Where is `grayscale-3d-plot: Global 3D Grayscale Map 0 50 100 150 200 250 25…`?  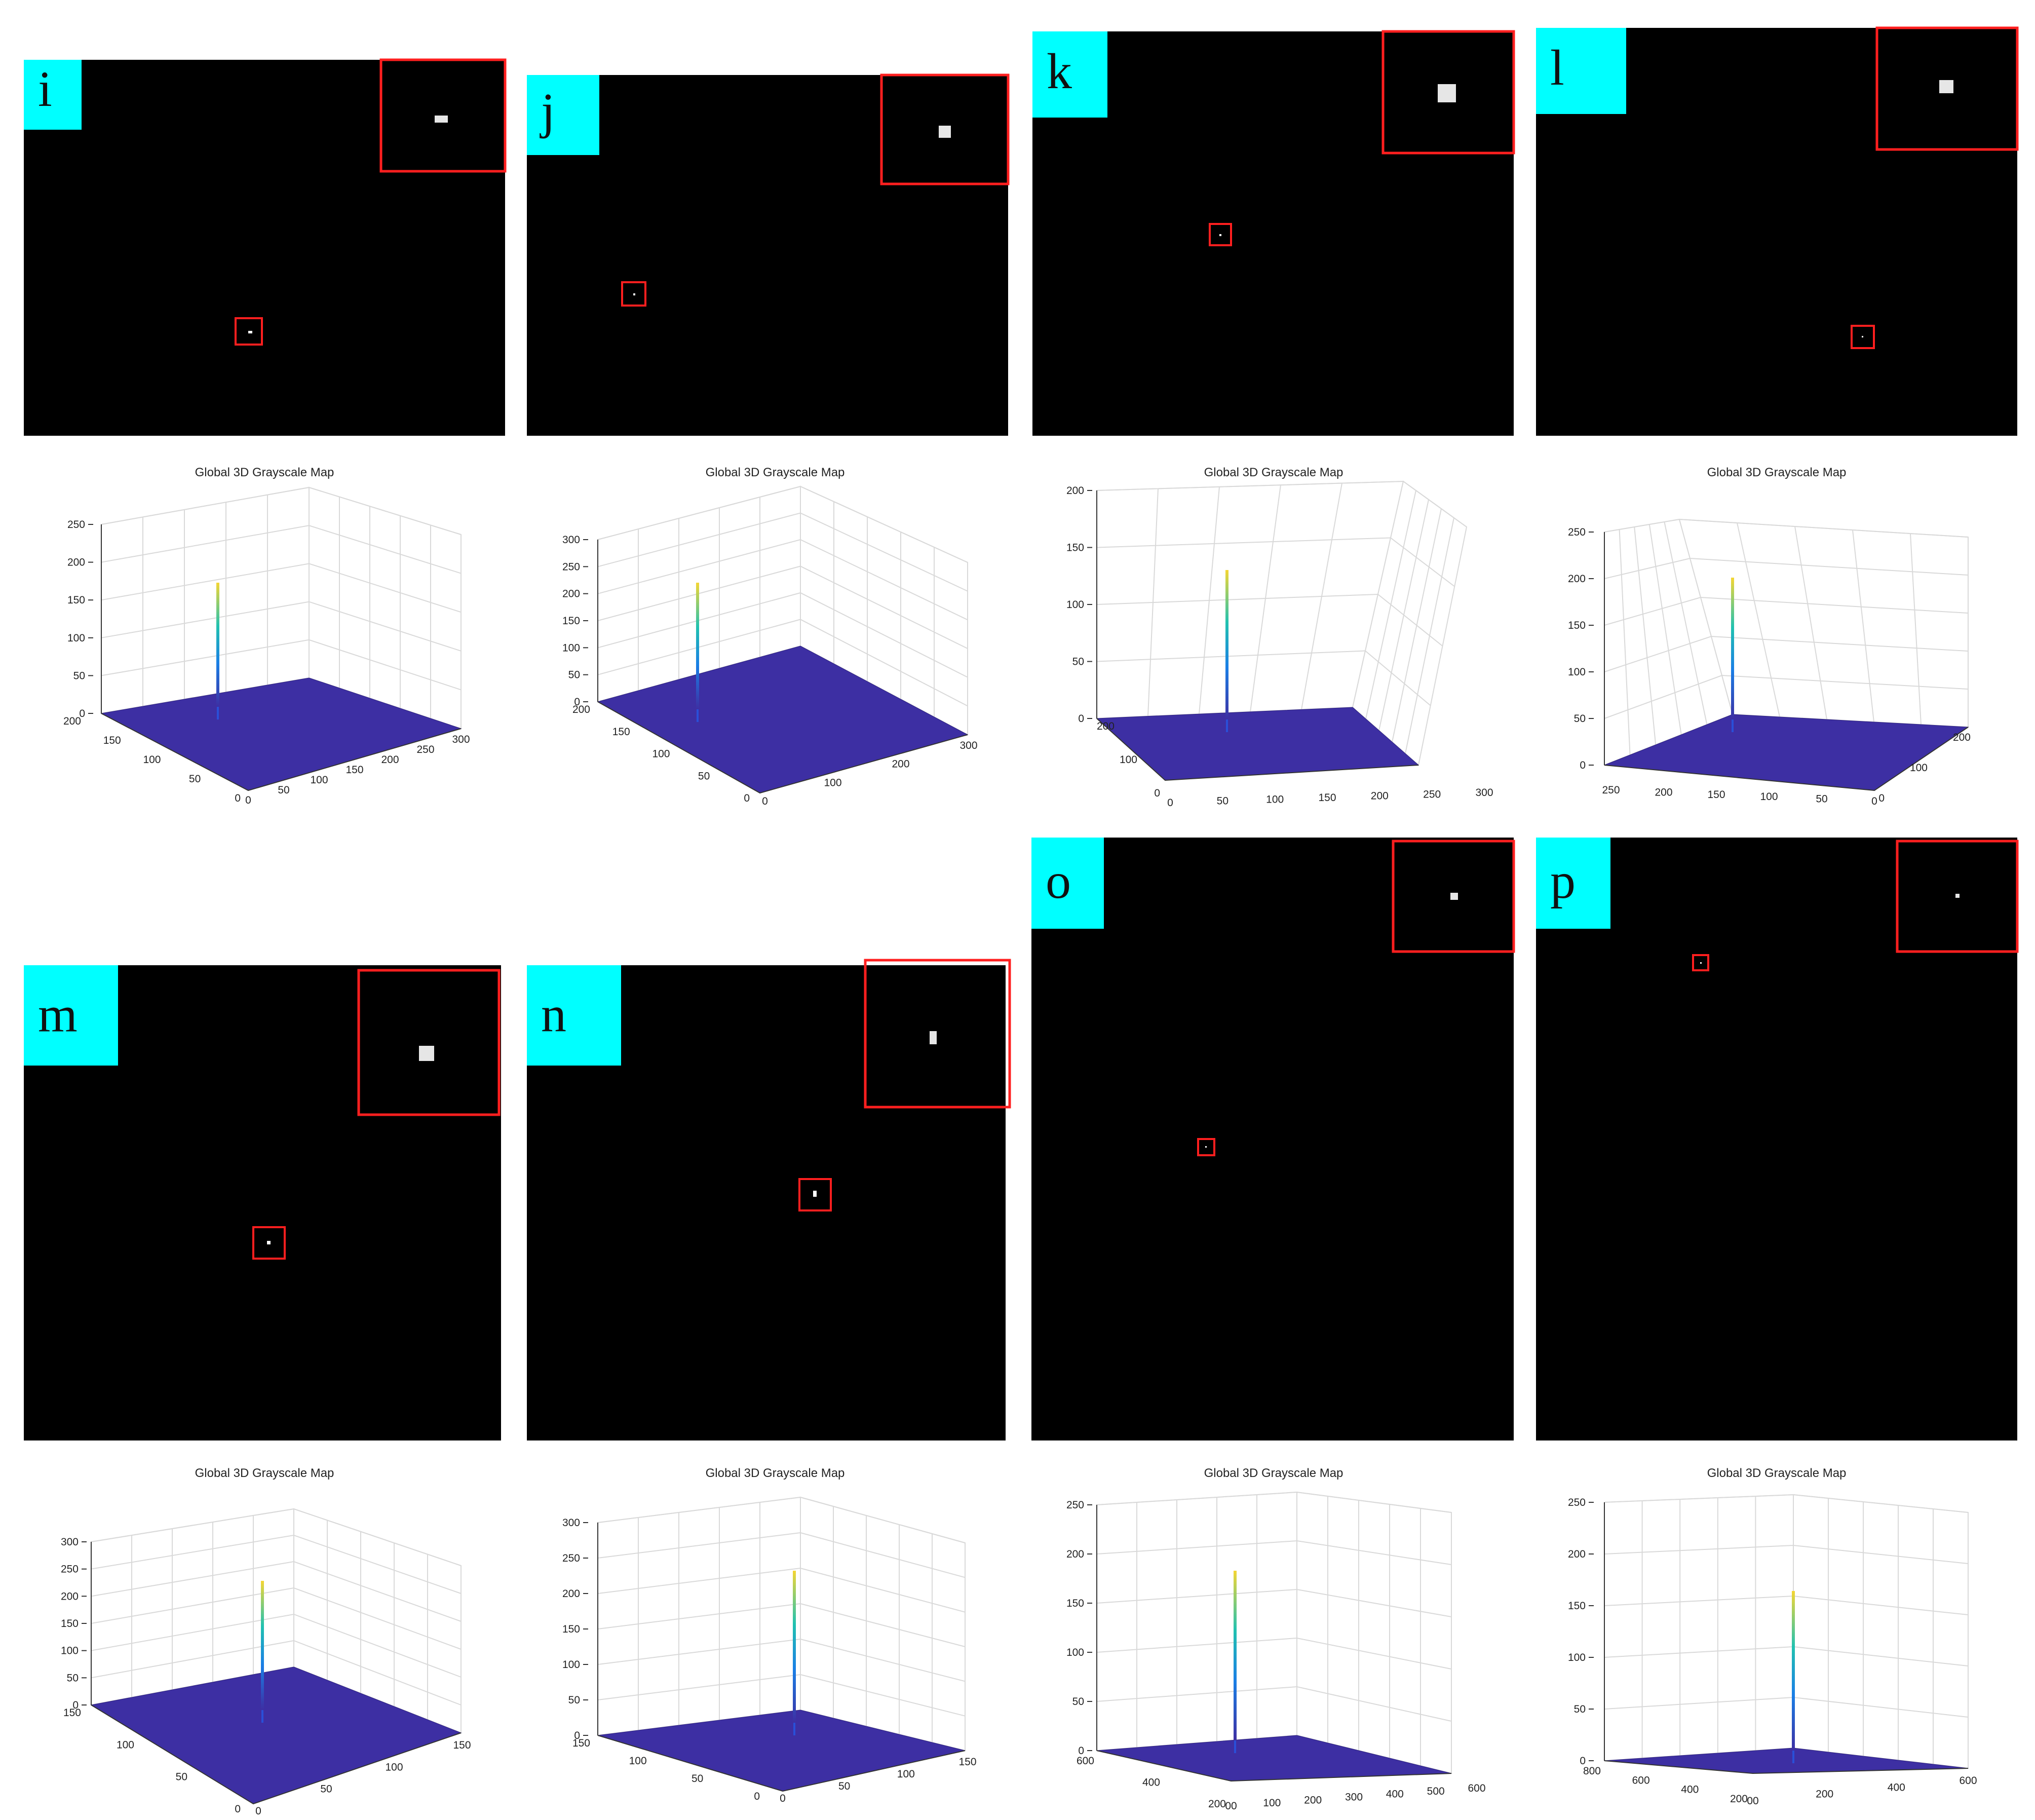 grayscale-3d-plot: Global 3D Grayscale Map 0 50 100 150 200 250 25… is located at coordinates (1770, 636).